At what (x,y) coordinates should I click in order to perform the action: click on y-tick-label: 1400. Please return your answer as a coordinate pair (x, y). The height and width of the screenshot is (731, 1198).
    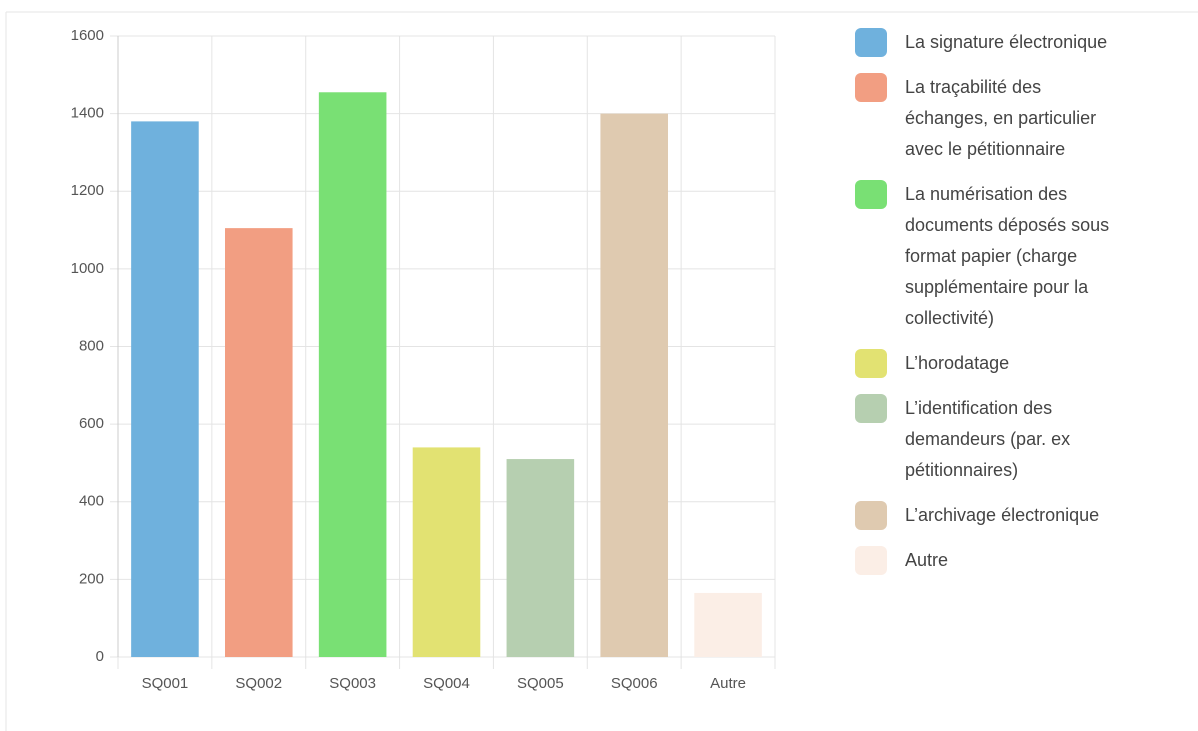
    Looking at the image, I should click on (87, 113).